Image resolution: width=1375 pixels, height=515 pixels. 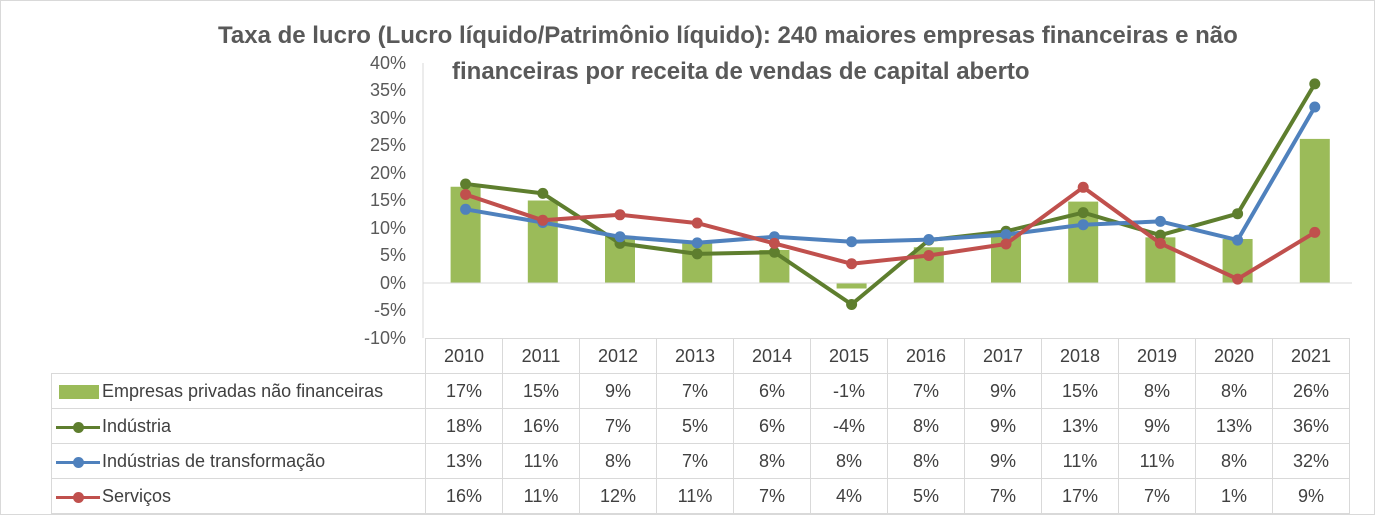 I want to click on series-point-2-2012, so click(x=620, y=237).